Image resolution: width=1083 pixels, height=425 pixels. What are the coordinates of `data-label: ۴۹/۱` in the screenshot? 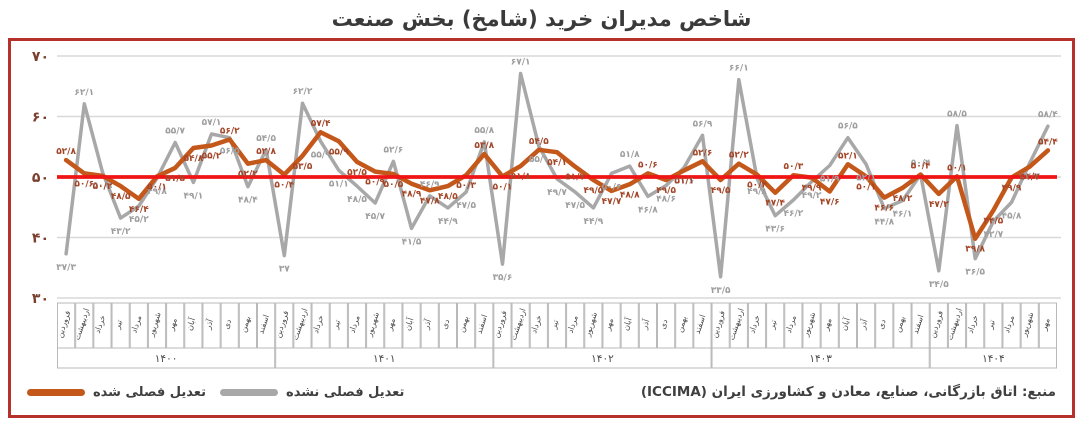 It's located at (193, 196).